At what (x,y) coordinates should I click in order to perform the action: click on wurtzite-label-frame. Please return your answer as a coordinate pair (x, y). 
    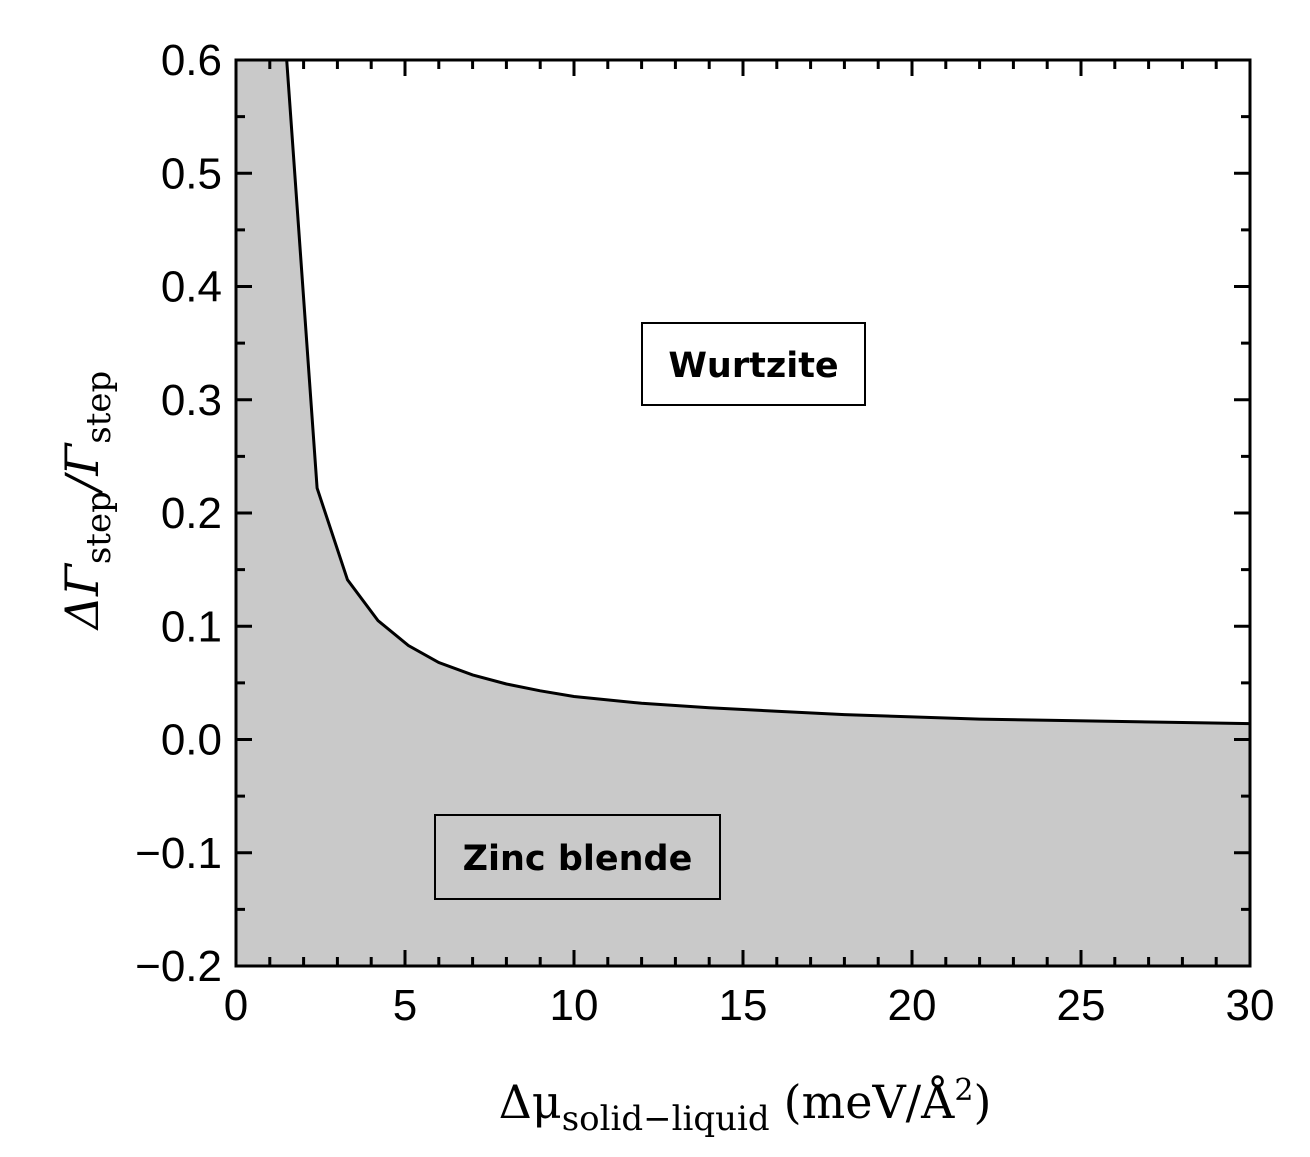
    Looking at the image, I should click on (753, 364).